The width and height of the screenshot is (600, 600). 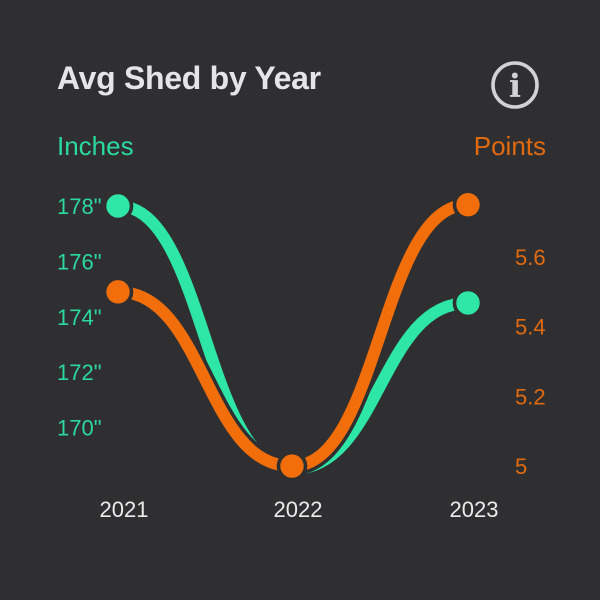 I want to click on data-point-points-2022, so click(x=292, y=466).